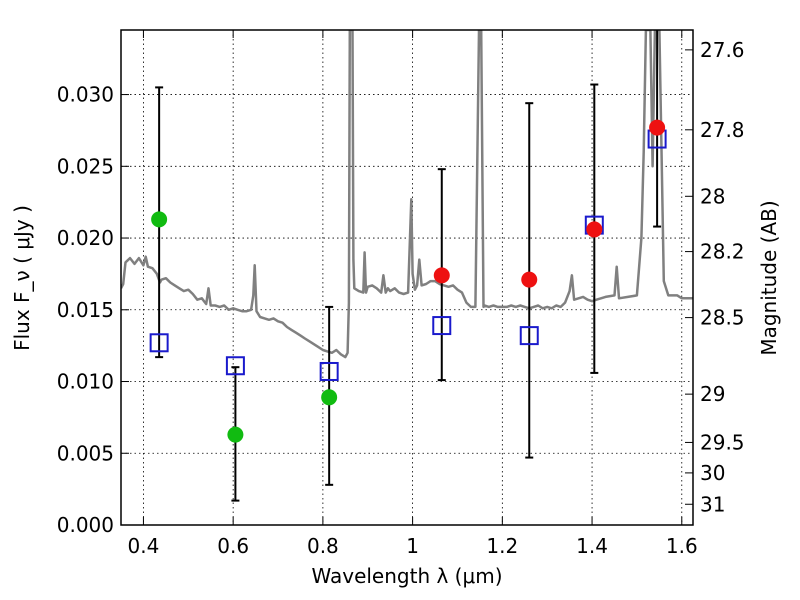 This screenshot has width=800, height=600. What do you see at coordinates (722, 130) in the screenshot?
I see `right-tick-label: 27.8` at bounding box center [722, 130].